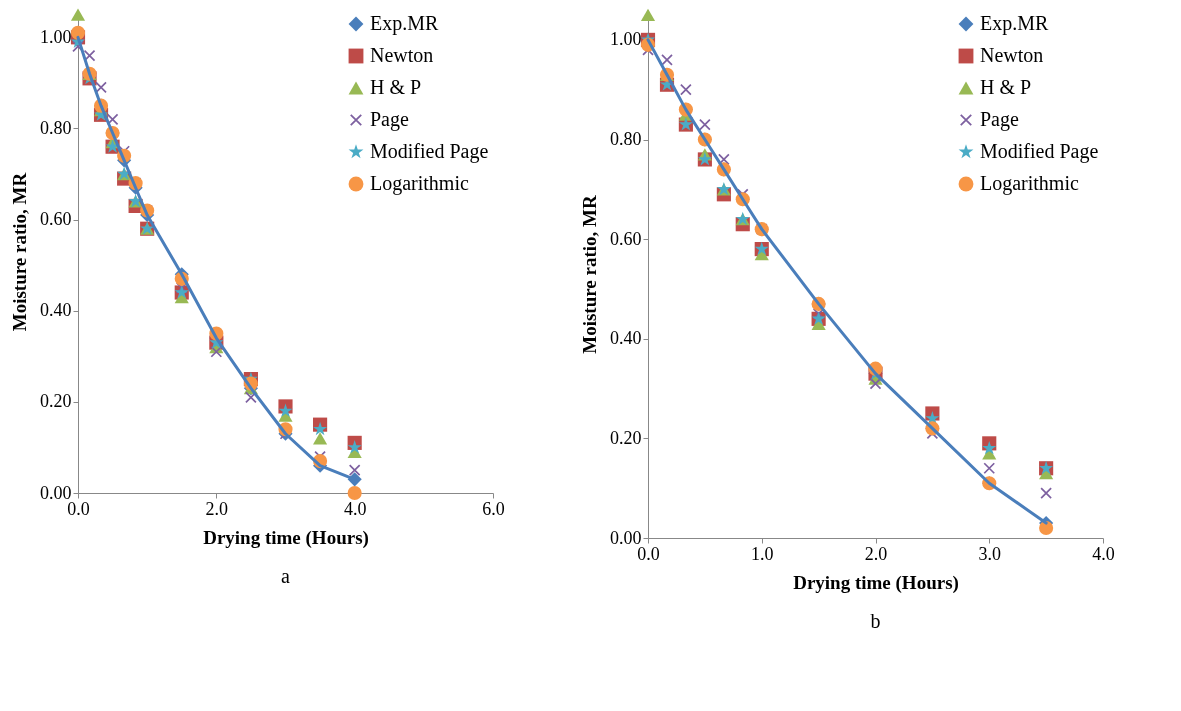  What do you see at coordinates (875, 621) in the screenshot?
I see `text: b` at bounding box center [875, 621].